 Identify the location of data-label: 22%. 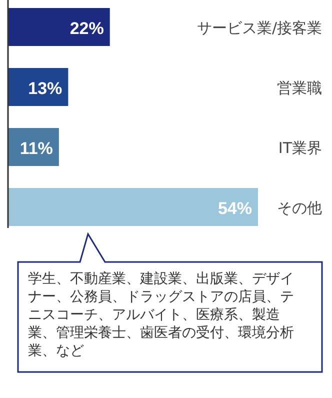
(87, 28).